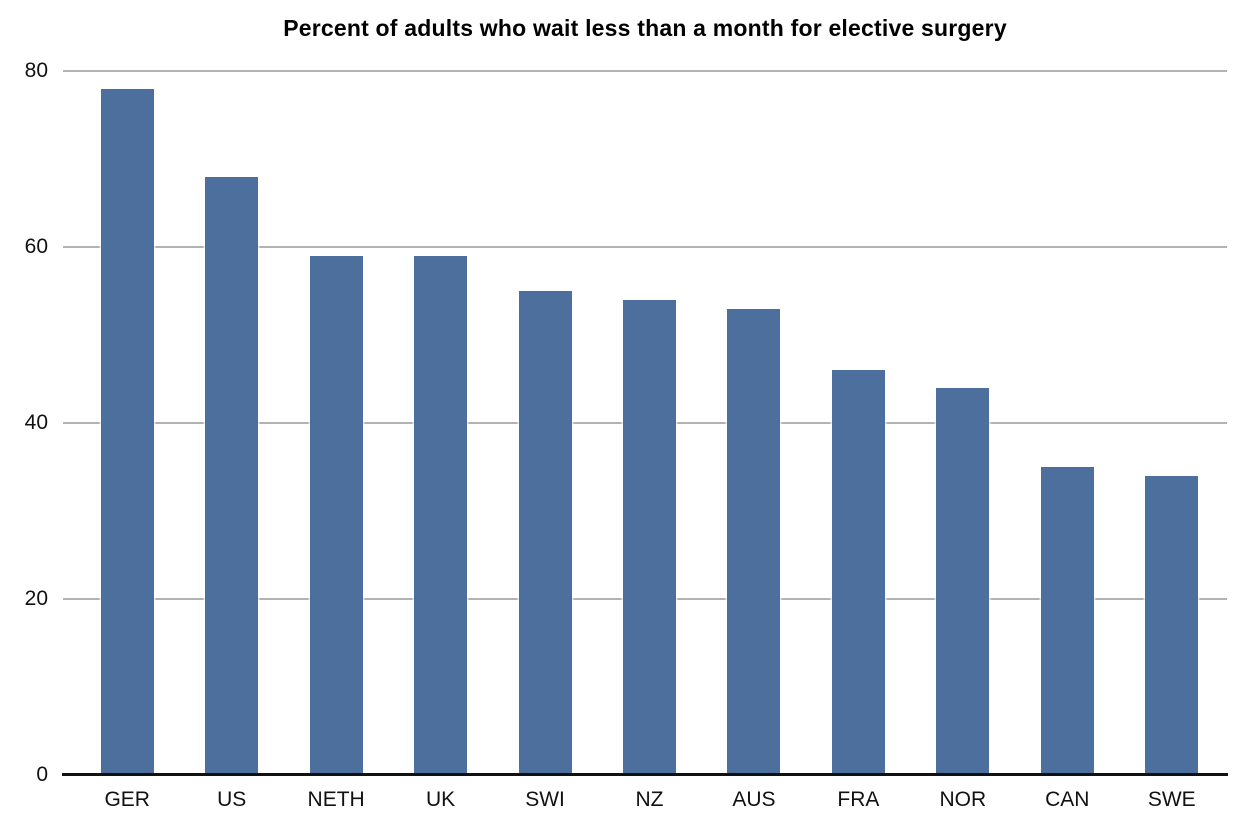  Describe the element at coordinates (649, 799) in the screenshot. I see `x-category-label: NZ` at that location.